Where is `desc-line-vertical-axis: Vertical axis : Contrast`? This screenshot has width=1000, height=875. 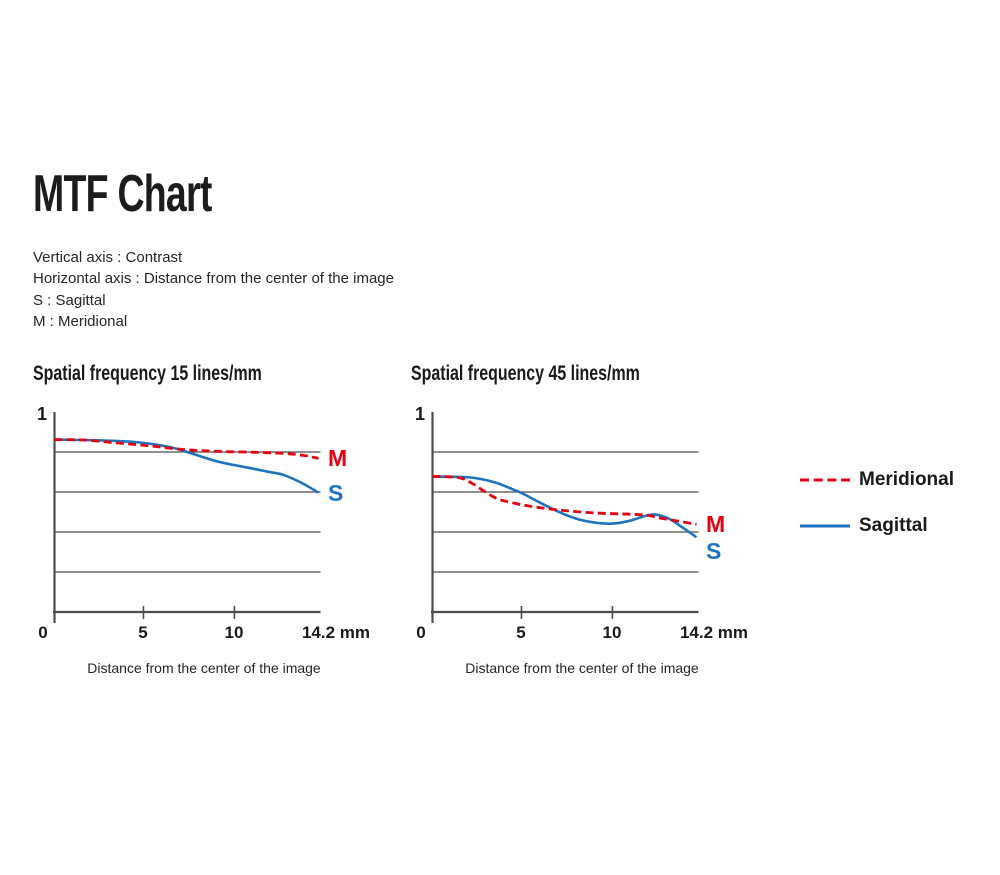
desc-line-vertical-axis: Vertical axis : Contrast is located at coordinates (108, 257).